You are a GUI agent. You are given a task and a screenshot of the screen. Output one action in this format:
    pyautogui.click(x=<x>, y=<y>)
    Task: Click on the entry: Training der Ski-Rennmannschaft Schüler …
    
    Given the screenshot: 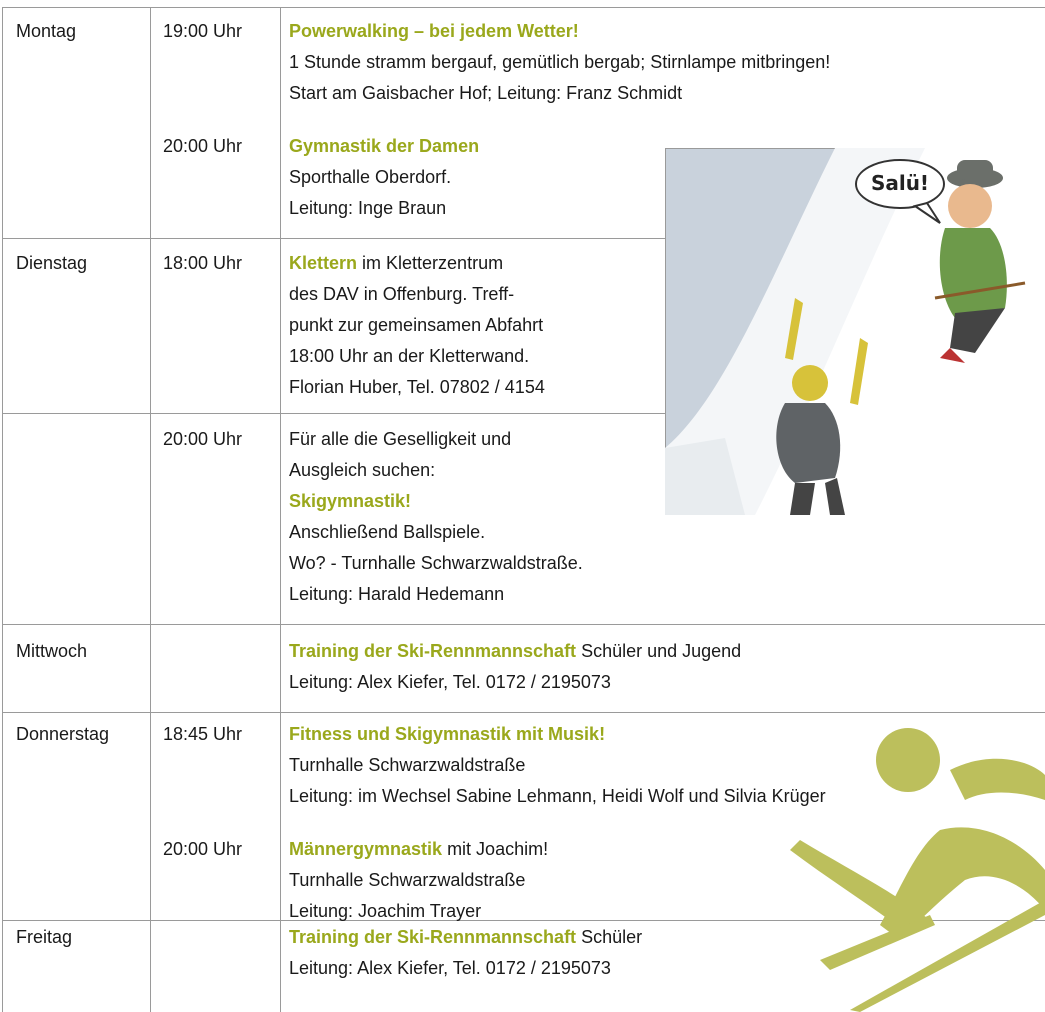 What is the action you would take?
    pyautogui.click(x=522, y=667)
    